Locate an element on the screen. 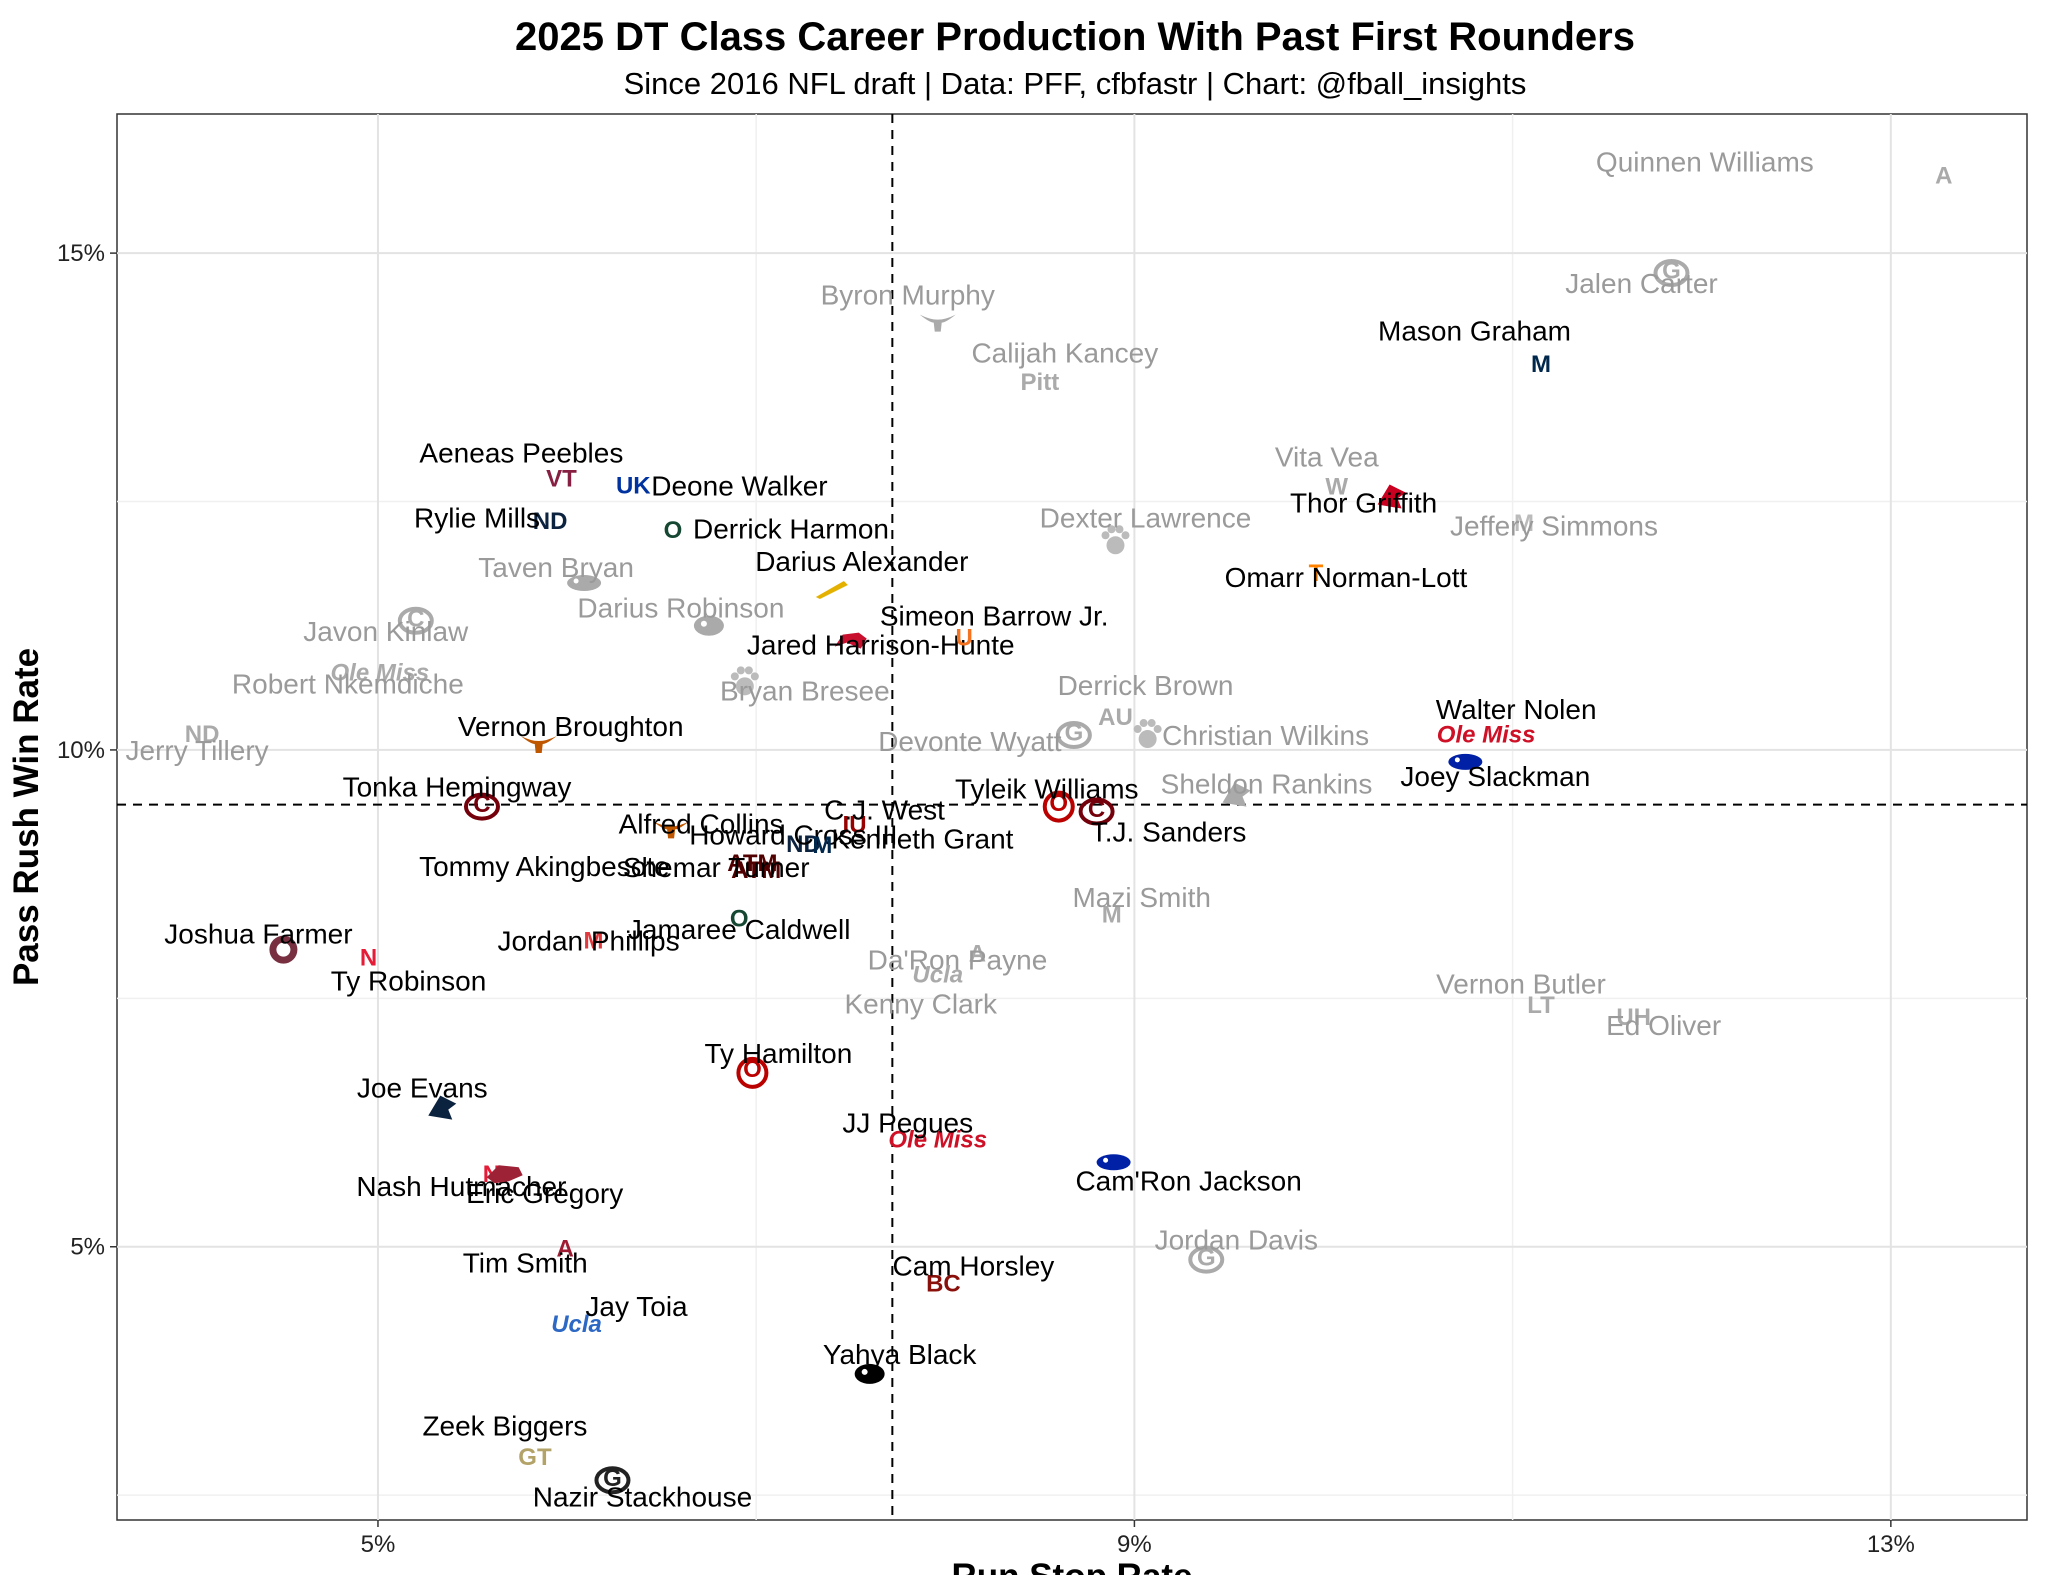 Image resolution: width=2048 pixels, height=1575 pixels. point-label: Darius Robinson is located at coordinates (680, 608).